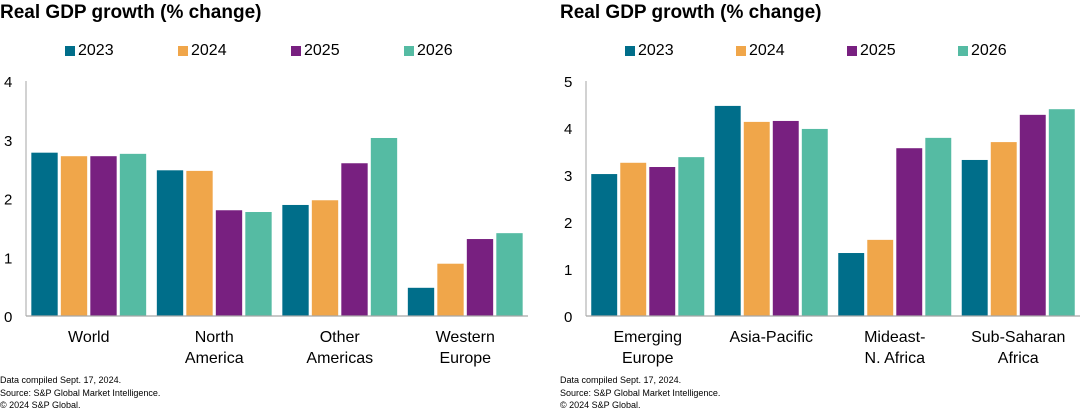 Image resolution: width=1090 pixels, height=412 pixels. What do you see at coordinates (647, 348) in the screenshot?
I see `x-category-label: Emerging Europe` at bounding box center [647, 348].